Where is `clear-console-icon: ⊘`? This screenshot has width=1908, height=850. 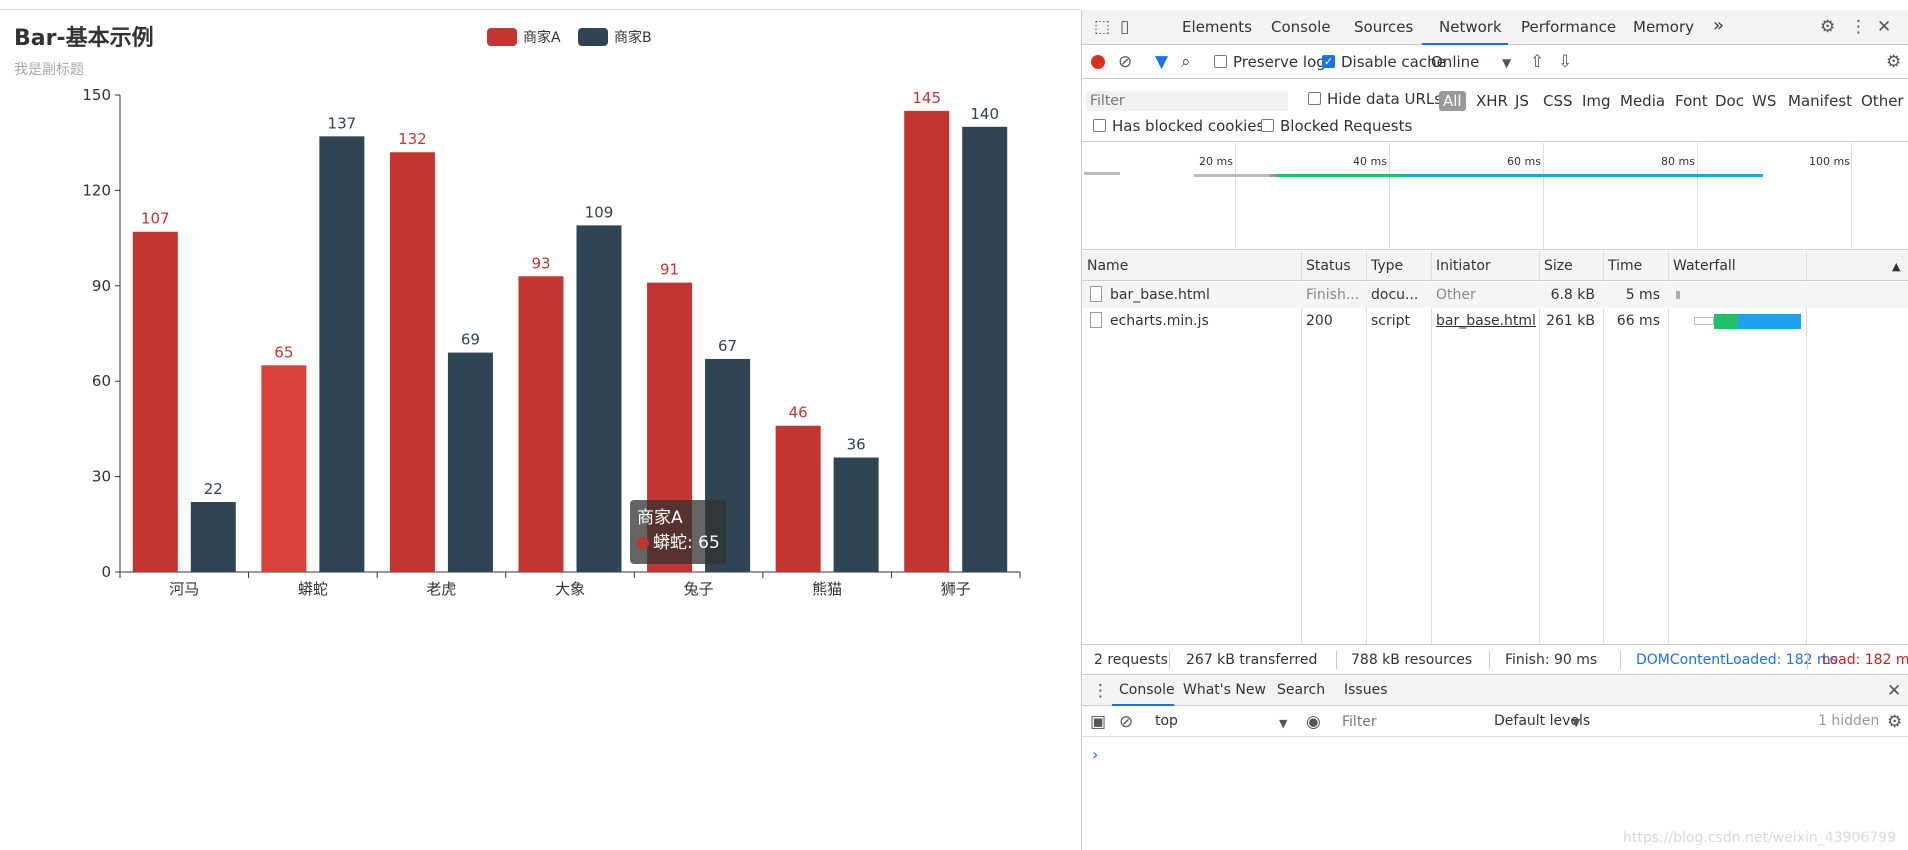
clear-console-icon: ⊘ is located at coordinates (1126, 722).